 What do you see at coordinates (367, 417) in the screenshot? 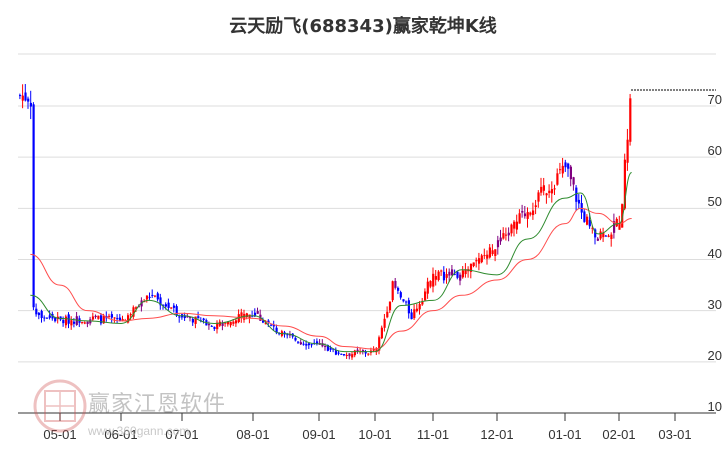
I see `x-axis-ticks` at bounding box center [367, 417].